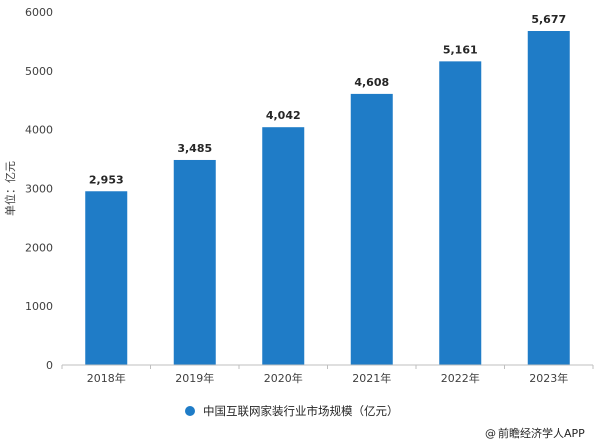  Describe the element at coordinates (39, 306) in the screenshot. I see `y-tick-label: 1000` at that location.